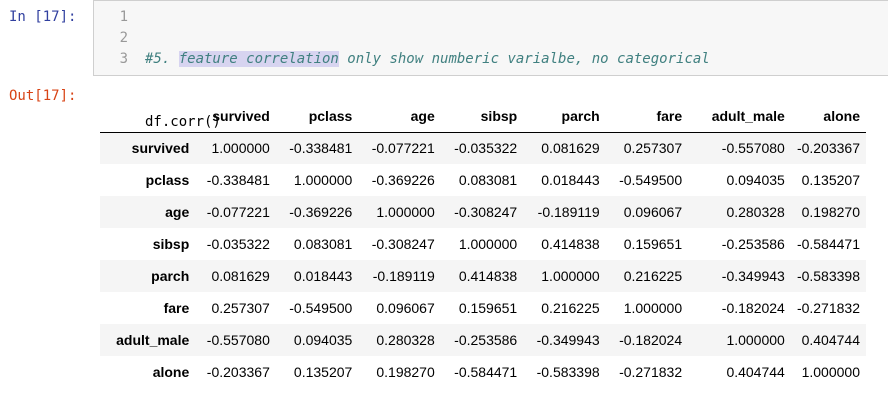 Image resolution: width=888 pixels, height=402 pixels. Describe the element at coordinates (651, 180) in the screenshot. I see `table-cell: -0.549500` at that location.